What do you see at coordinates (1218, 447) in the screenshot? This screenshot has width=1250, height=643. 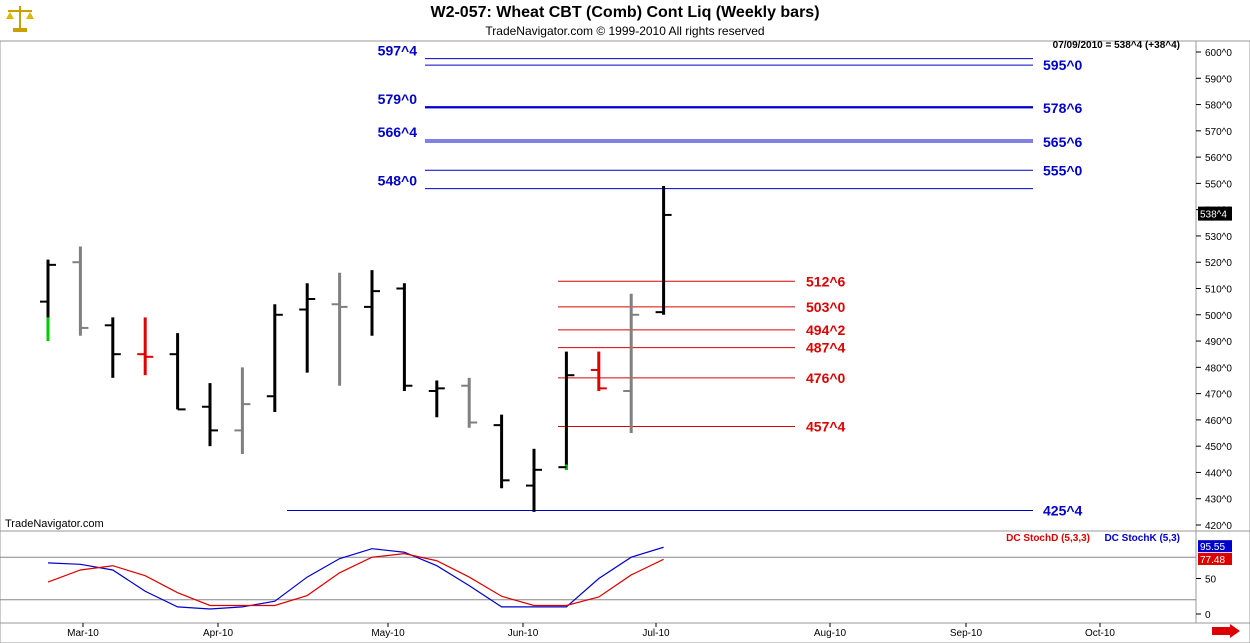 I see `y-tick-label-3: 450^0` at bounding box center [1218, 447].